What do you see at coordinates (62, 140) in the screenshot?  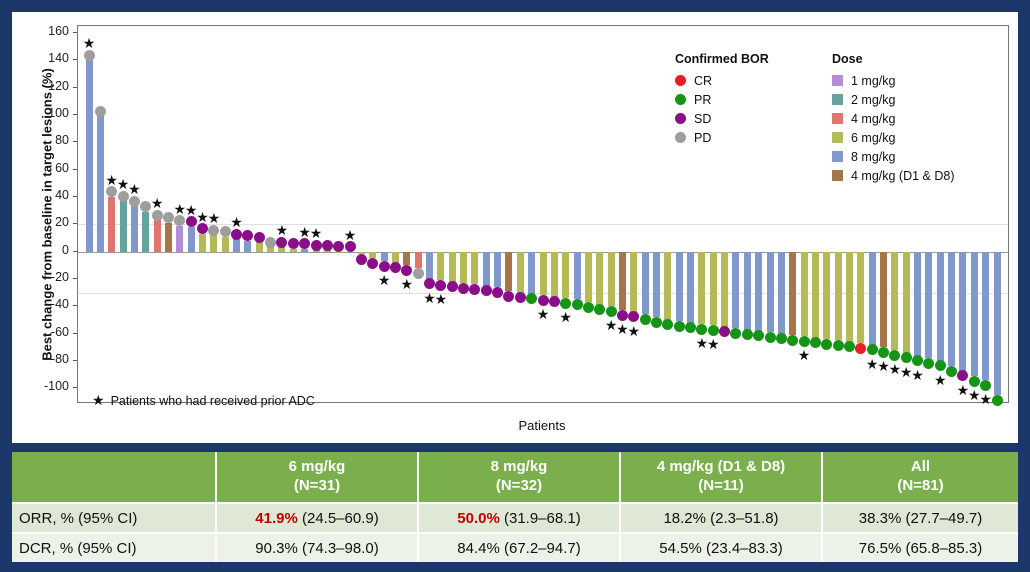 I see `y-tick-label: 80` at bounding box center [62, 140].